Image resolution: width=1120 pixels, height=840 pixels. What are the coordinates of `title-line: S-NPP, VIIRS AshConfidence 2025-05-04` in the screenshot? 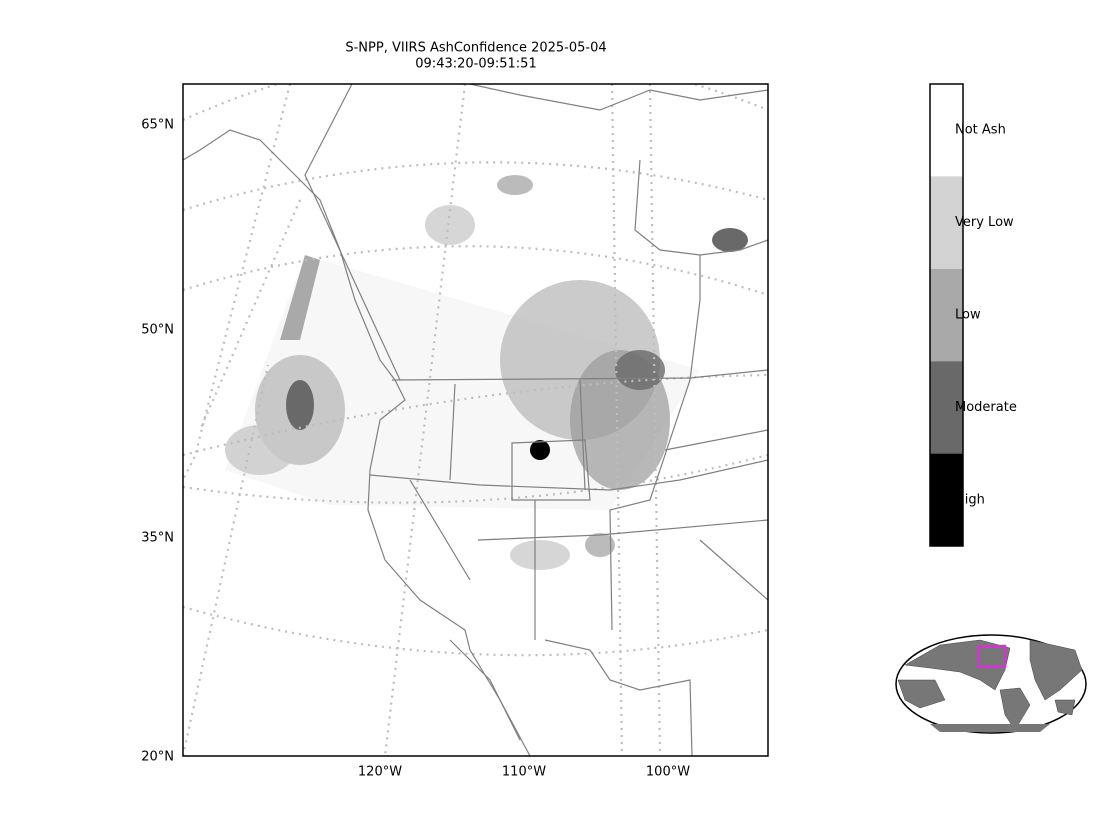 It's located at (475, 48).